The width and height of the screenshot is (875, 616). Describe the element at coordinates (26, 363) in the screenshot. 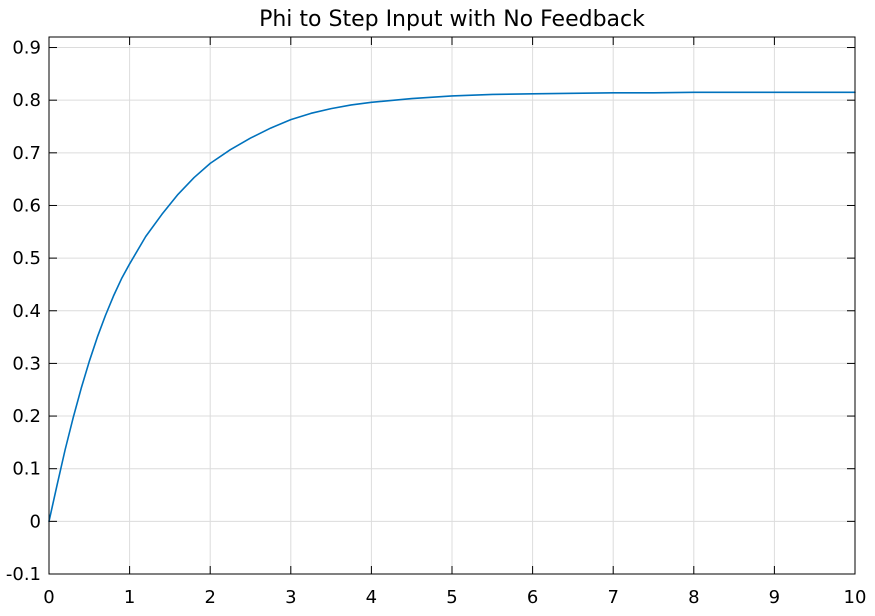

I see `y-tick-label: 0.3` at that location.